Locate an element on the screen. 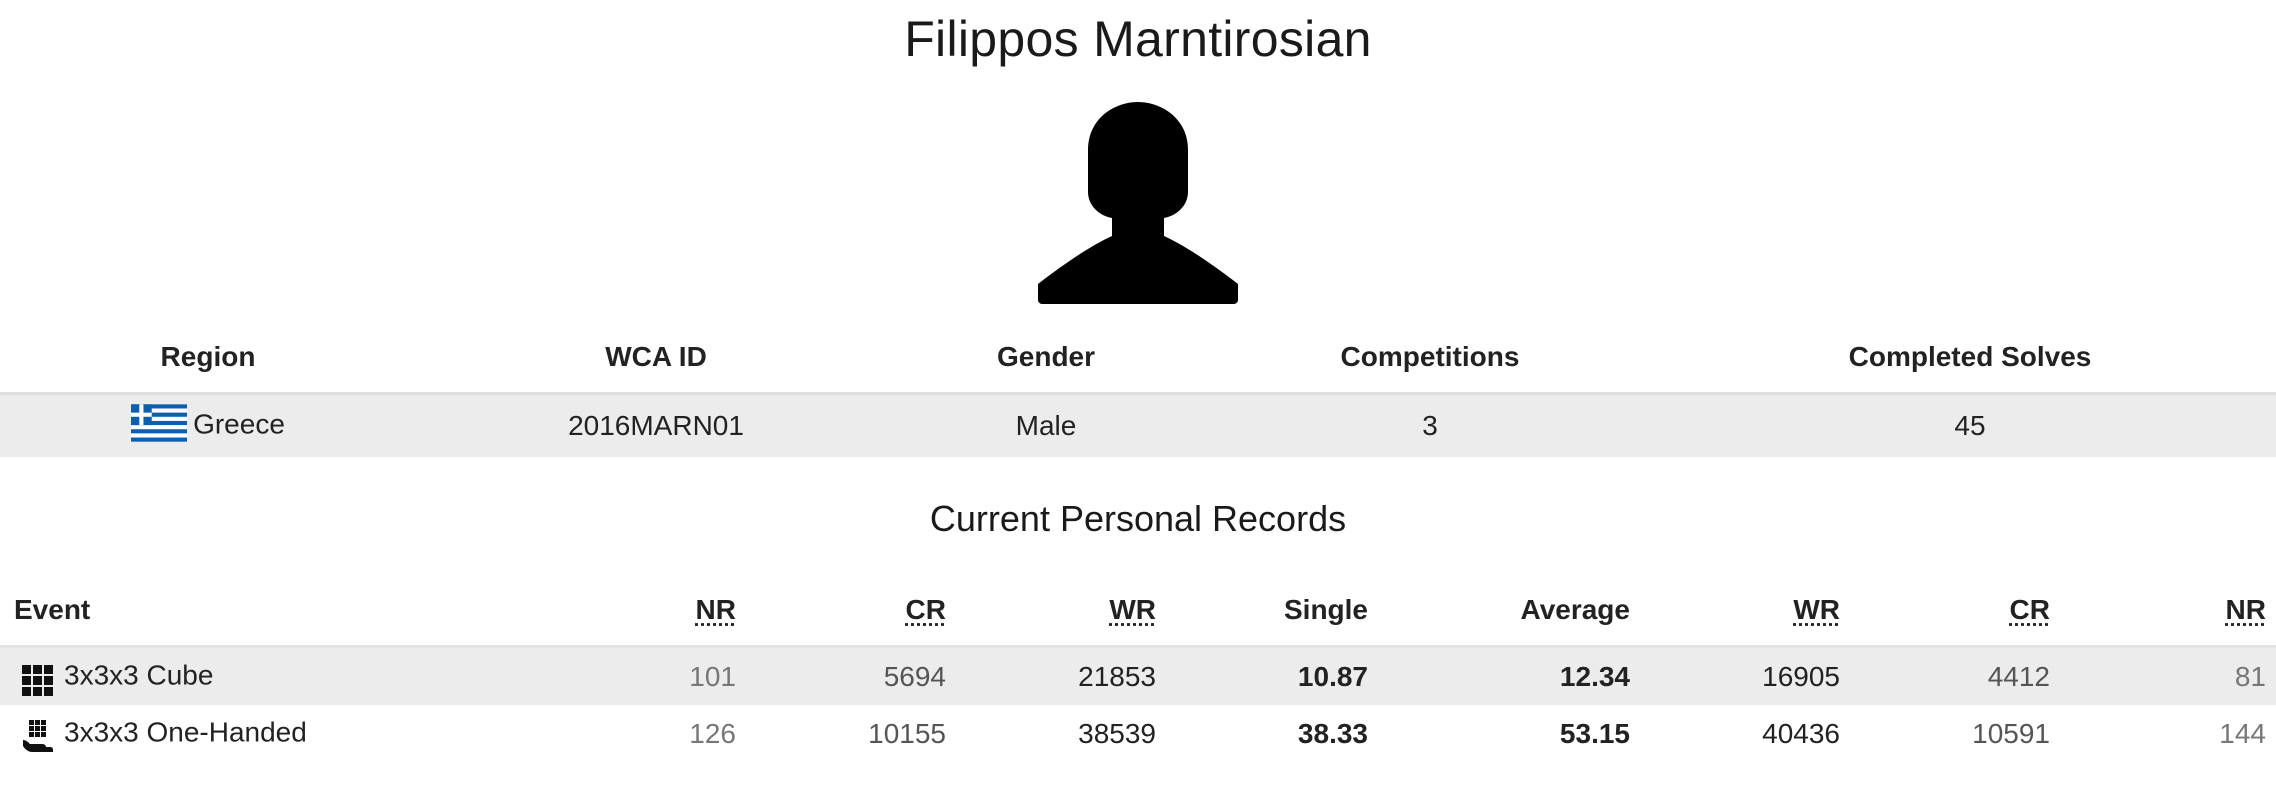 Image resolution: width=2276 pixels, height=788 pixels. single-value: 10.87 is located at coordinates (1272, 675).